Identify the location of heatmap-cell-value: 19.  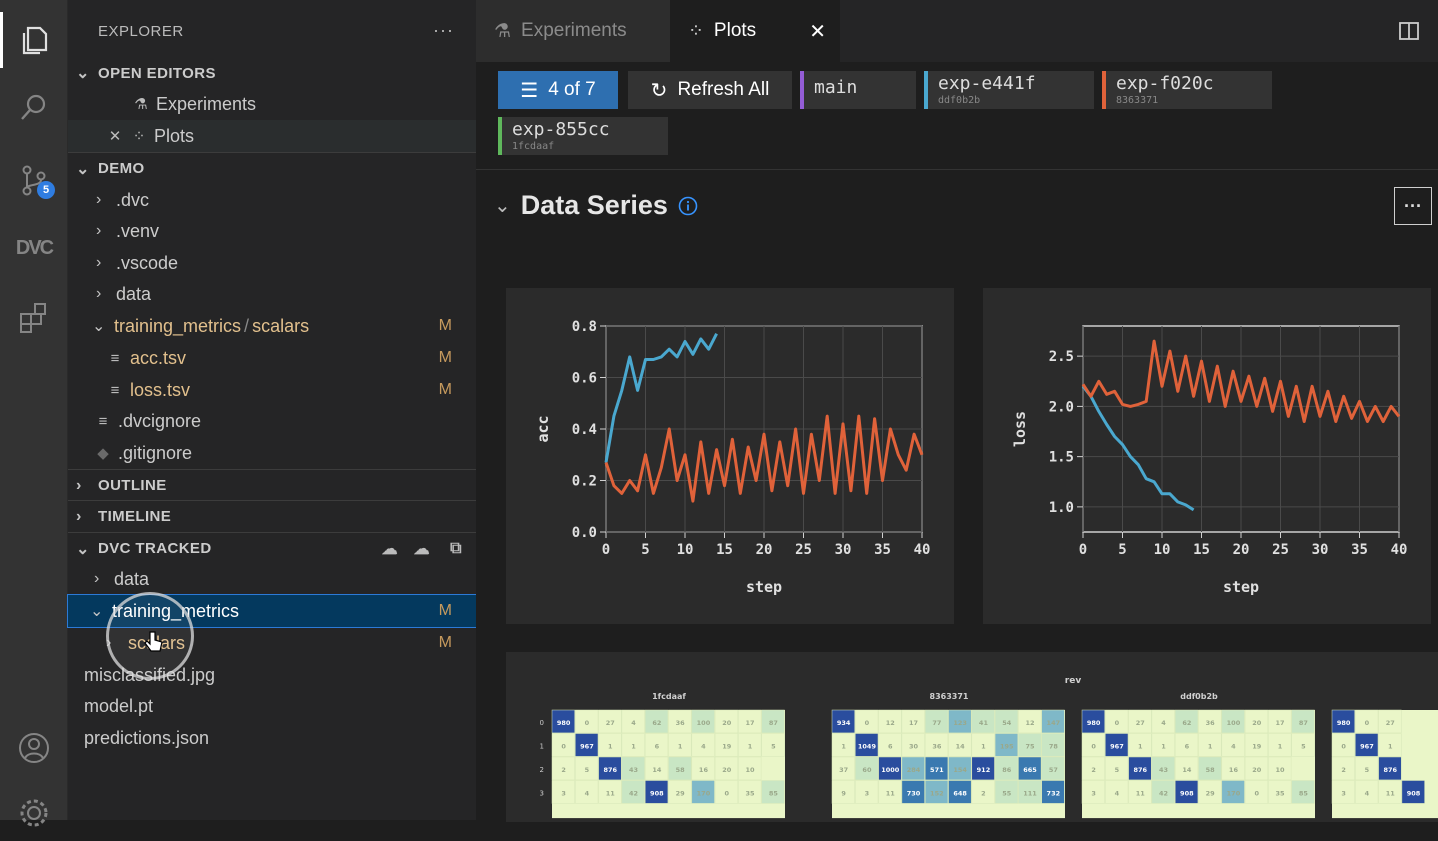
(1257, 747).